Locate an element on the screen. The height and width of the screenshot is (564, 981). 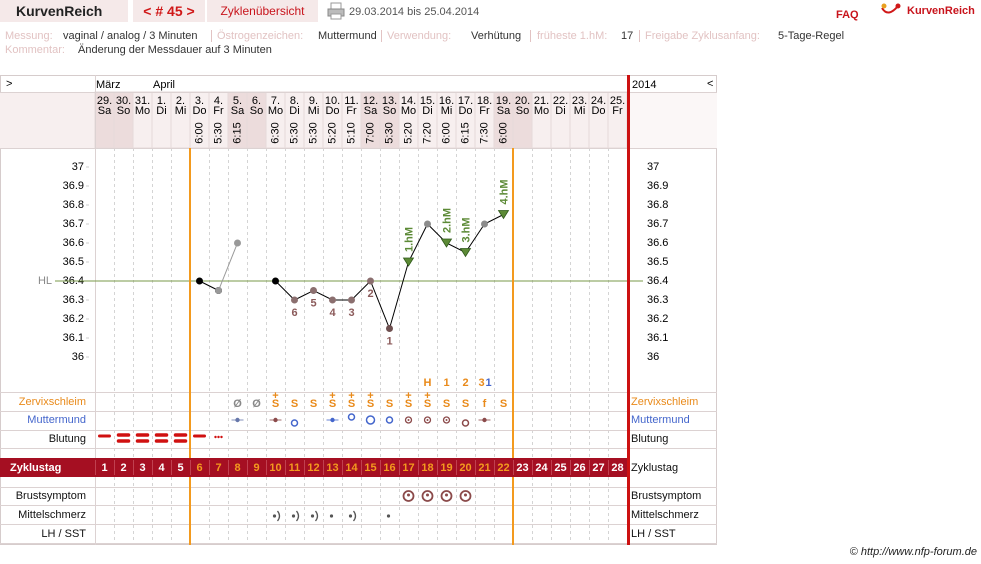
low-count-label: 5 is located at coordinates (313, 303).